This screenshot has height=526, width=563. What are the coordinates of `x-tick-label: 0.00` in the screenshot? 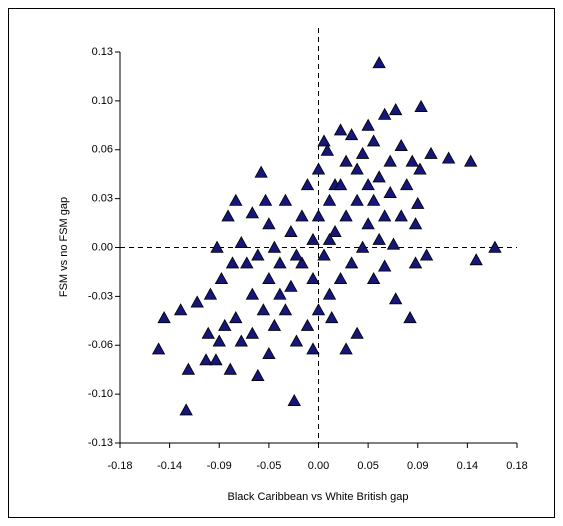 It's located at (318, 466).